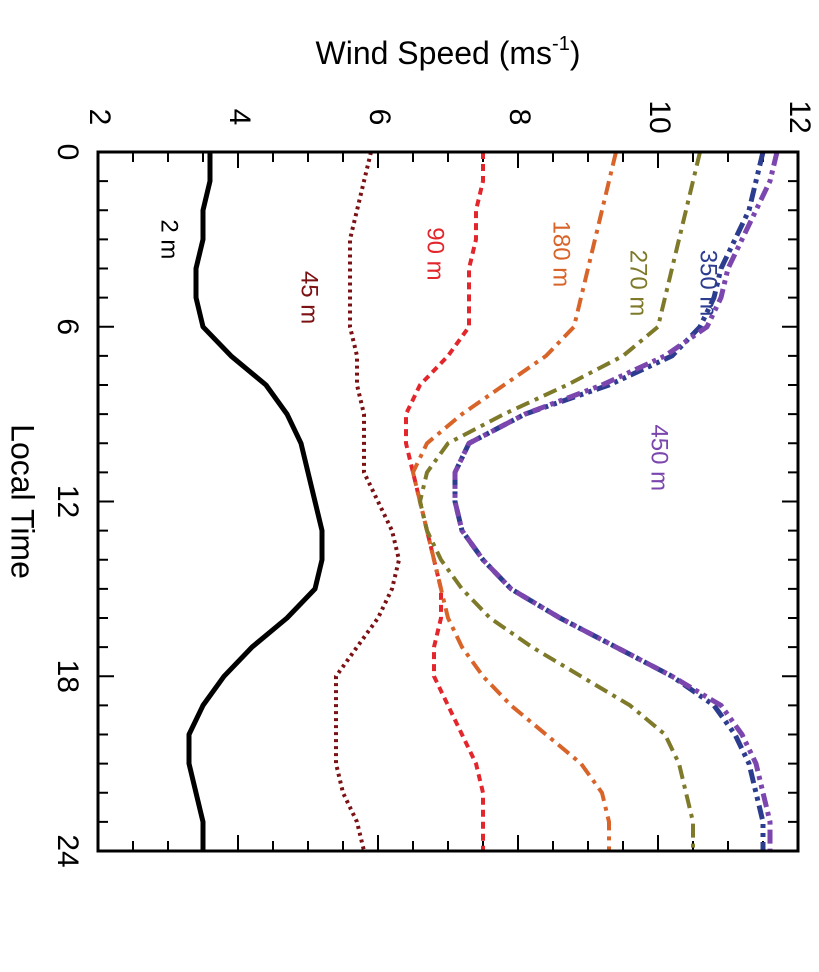  Describe the element at coordinates (169, 239) in the screenshot. I see `series-label-2m: 2 m` at that location.